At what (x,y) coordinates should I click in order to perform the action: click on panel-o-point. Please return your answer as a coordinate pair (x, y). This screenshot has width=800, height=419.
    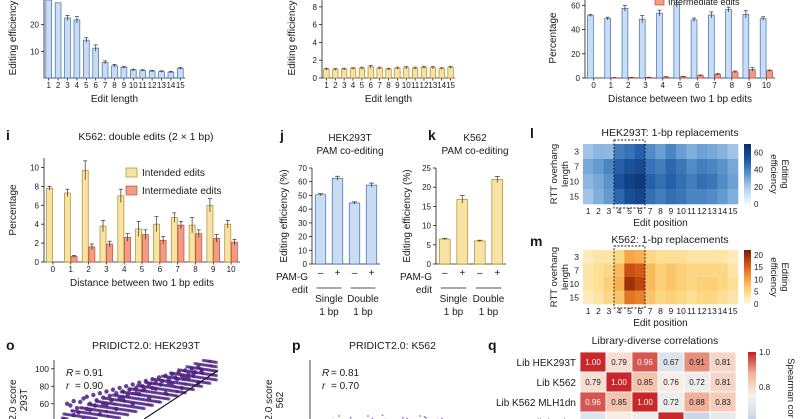
    Looking at the image, I should click on (139, 382).